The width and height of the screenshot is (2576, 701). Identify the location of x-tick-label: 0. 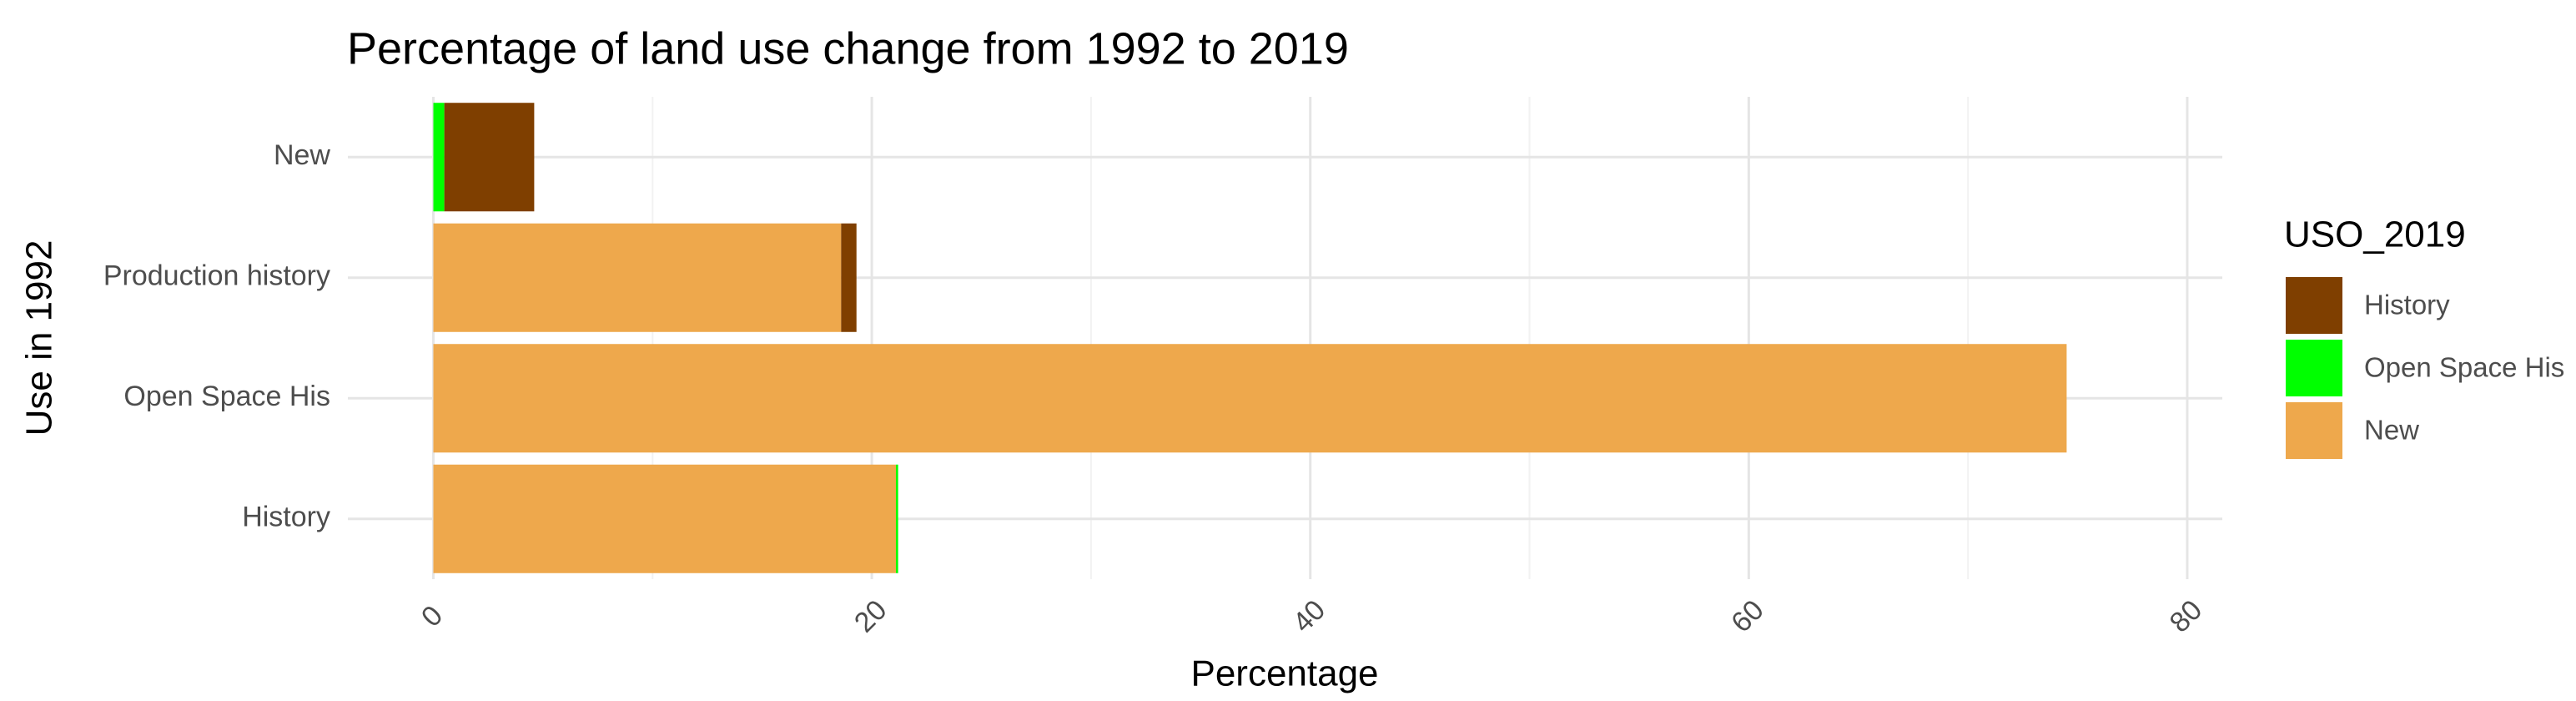
(432, 616).